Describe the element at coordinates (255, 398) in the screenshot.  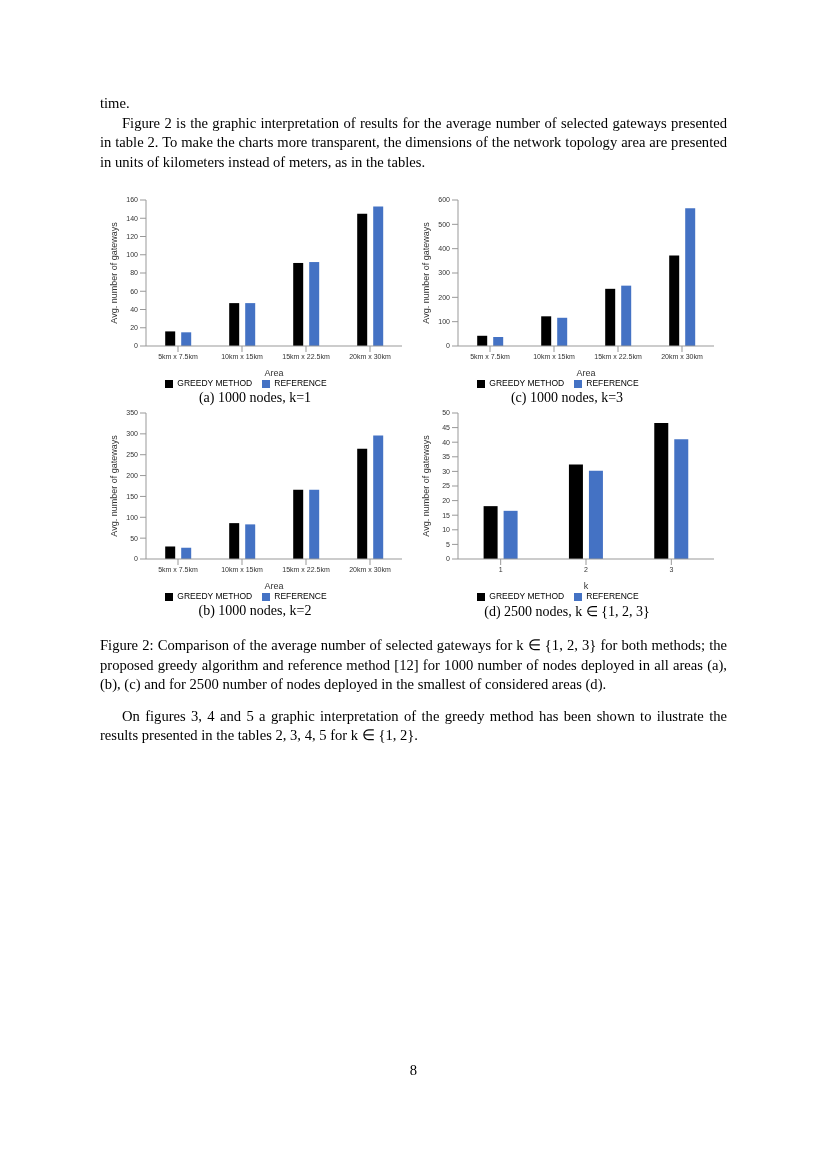
I see `text: (a) 1000 nodes, k=1` at that location.